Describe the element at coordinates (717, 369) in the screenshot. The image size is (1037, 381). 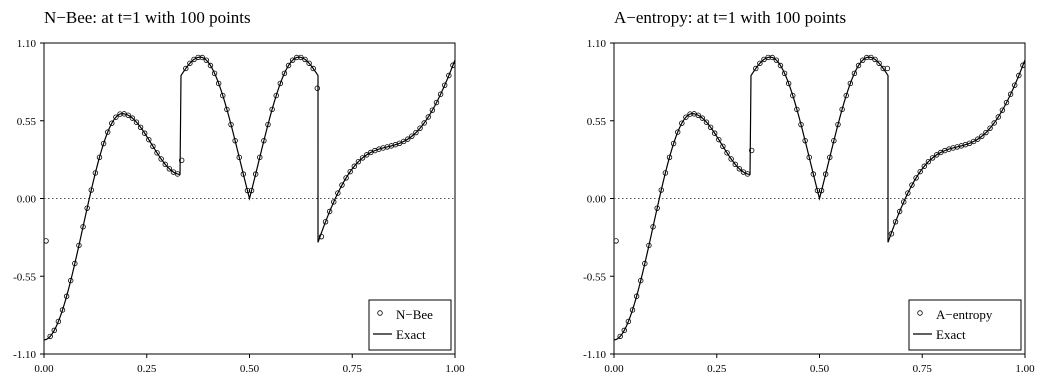
I see `x-tick-label: 0.25` at that location.